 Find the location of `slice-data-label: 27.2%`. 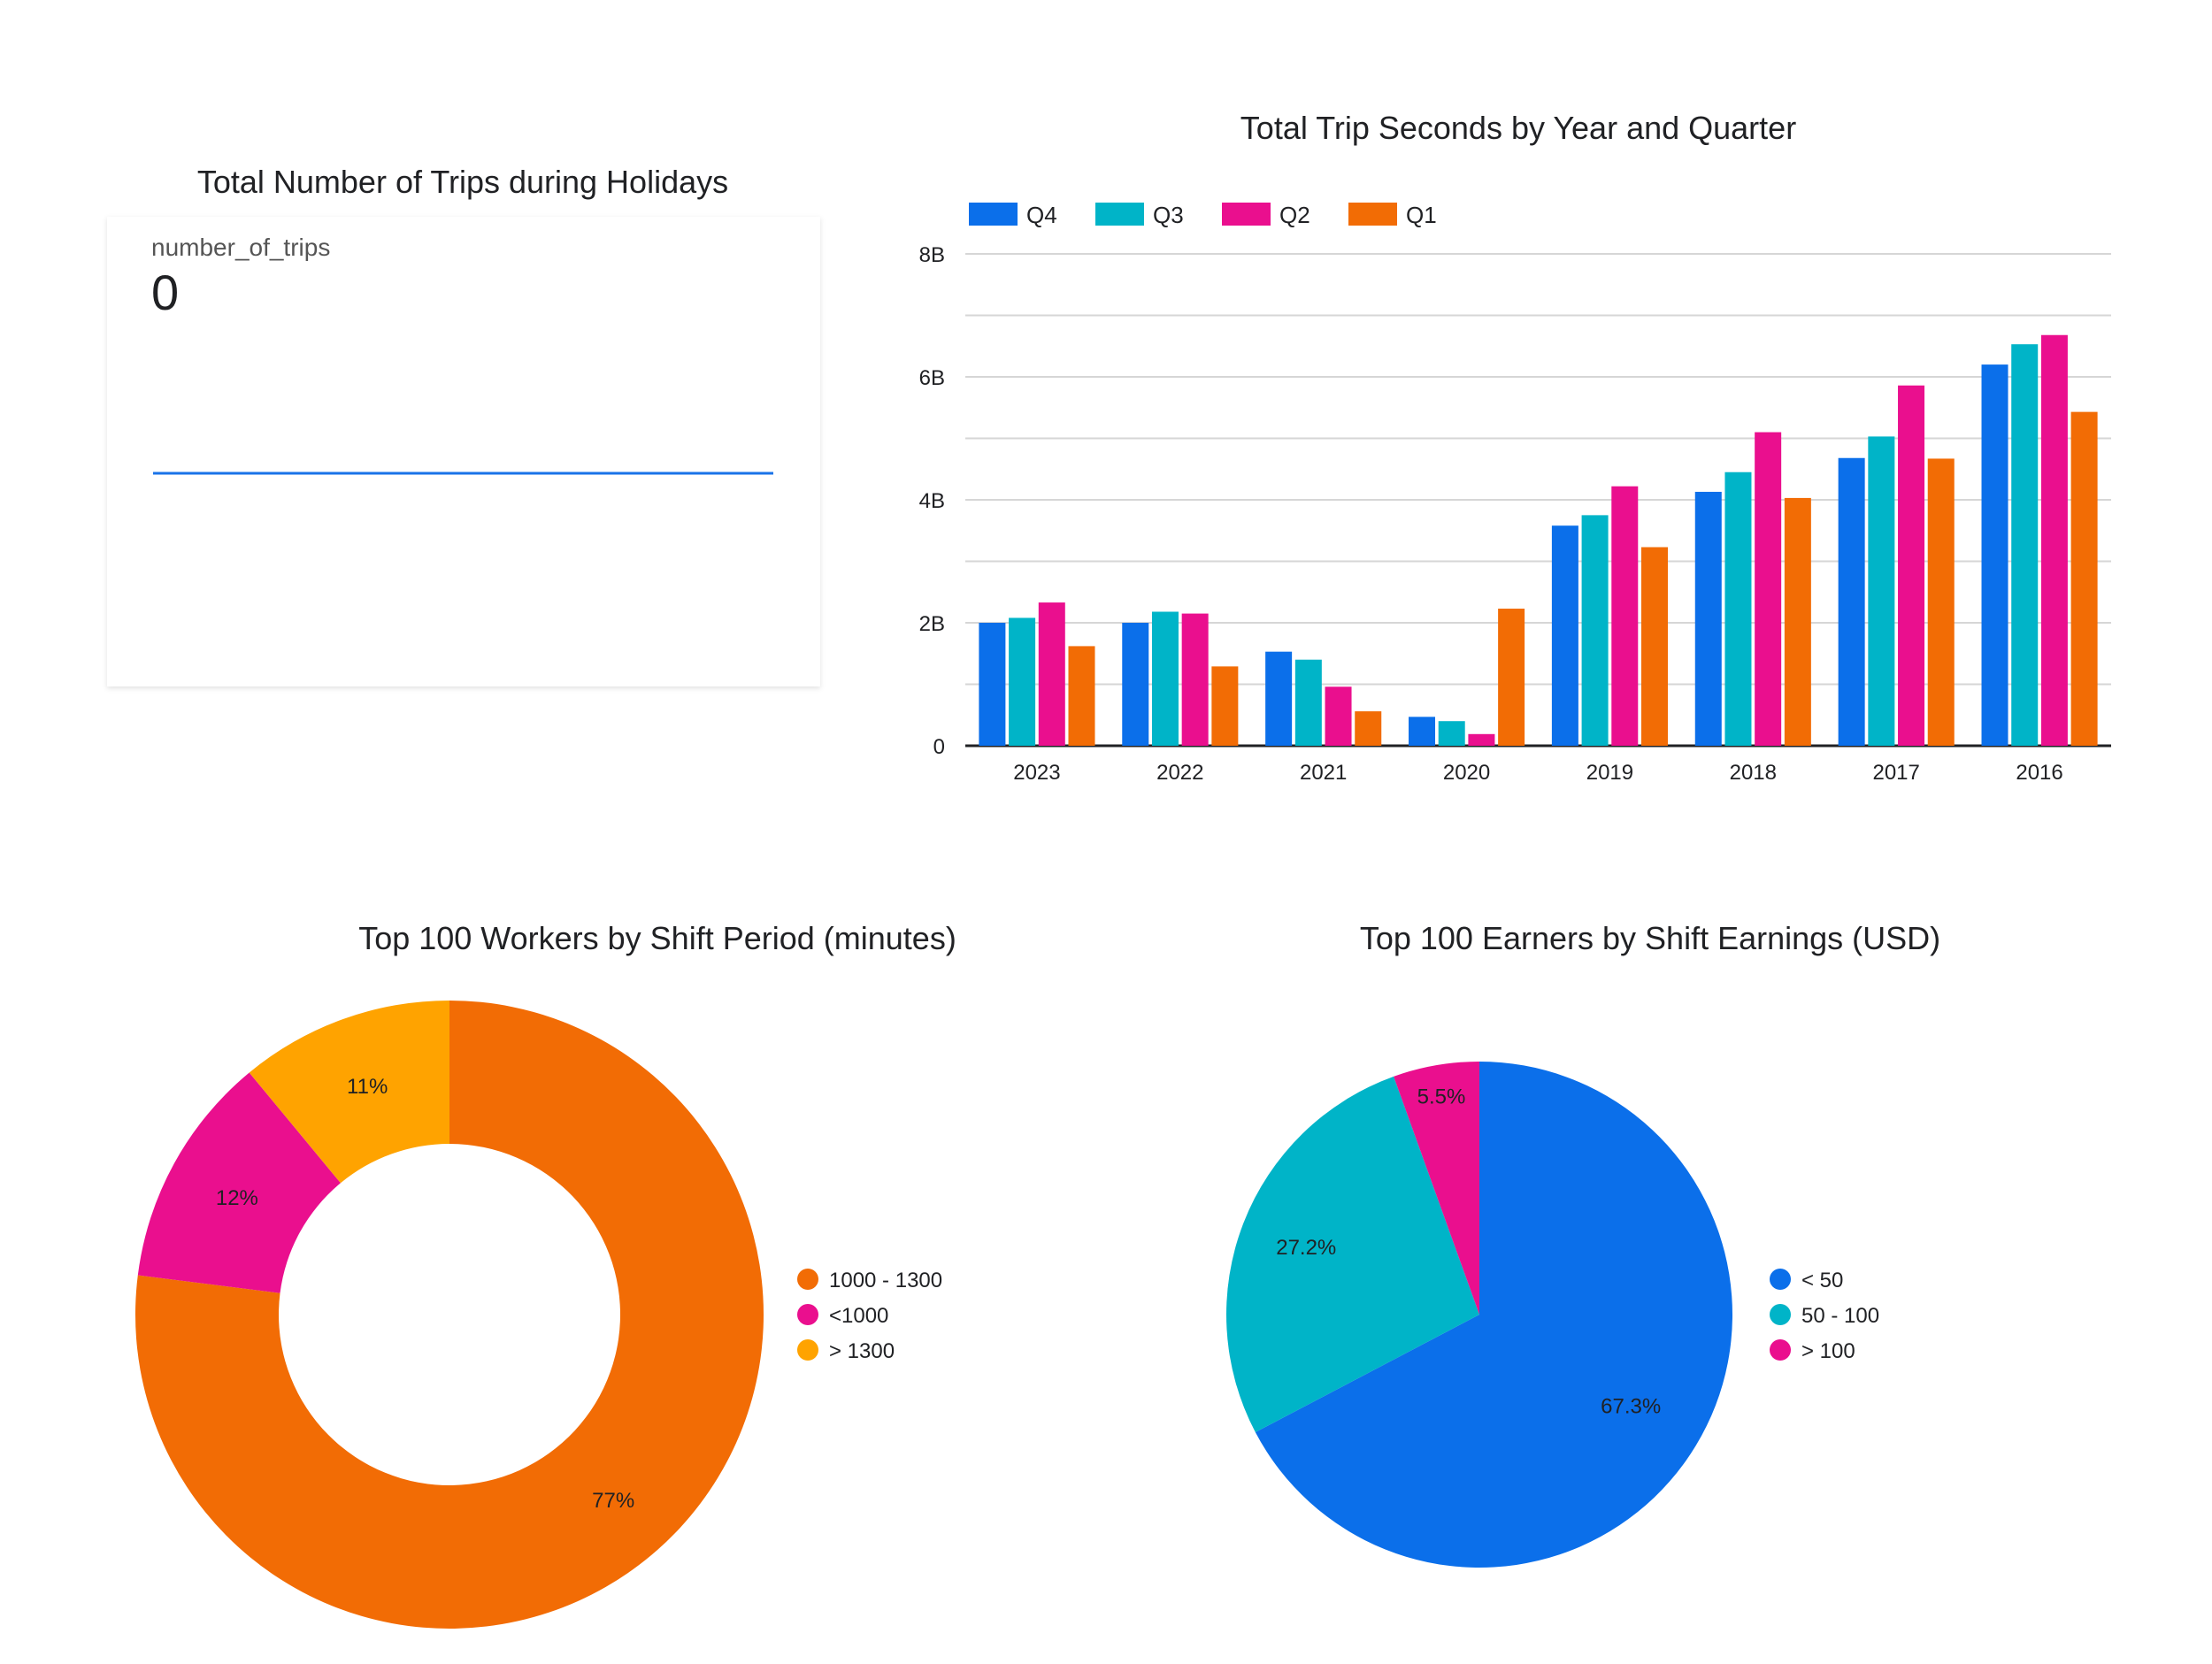

slice-data-label: 27.2% is located at coordinates (1306, 1248).